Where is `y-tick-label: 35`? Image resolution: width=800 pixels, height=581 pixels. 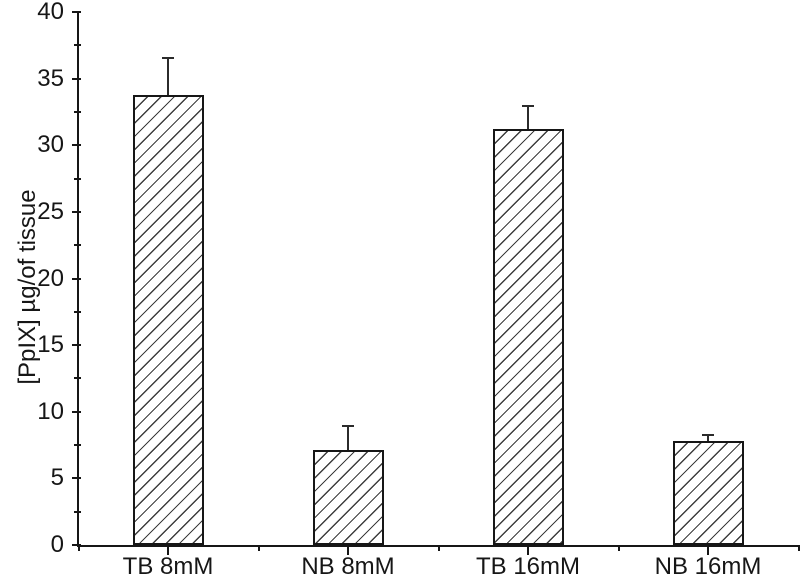
y-tick-label: 35 is located at coordinates (50, 78).